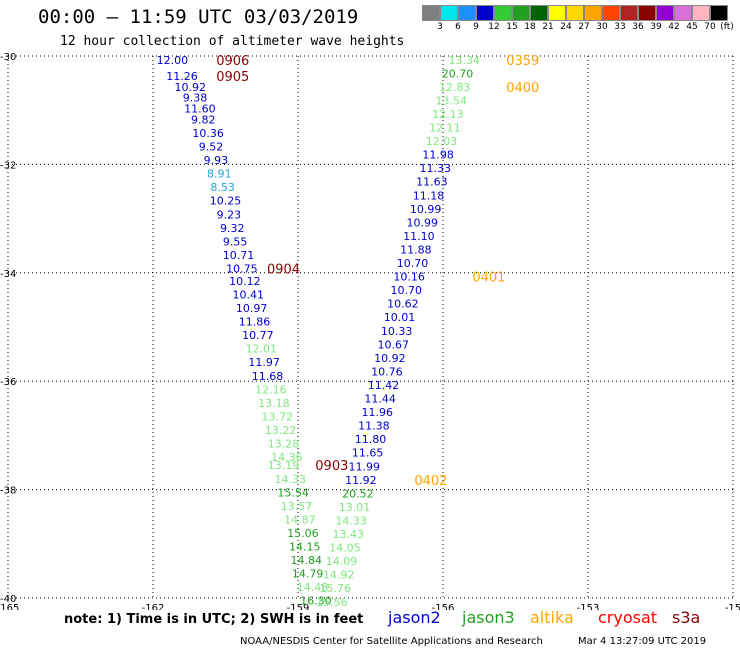  I want to click on swh-value: 11.33, so click(436, 168).